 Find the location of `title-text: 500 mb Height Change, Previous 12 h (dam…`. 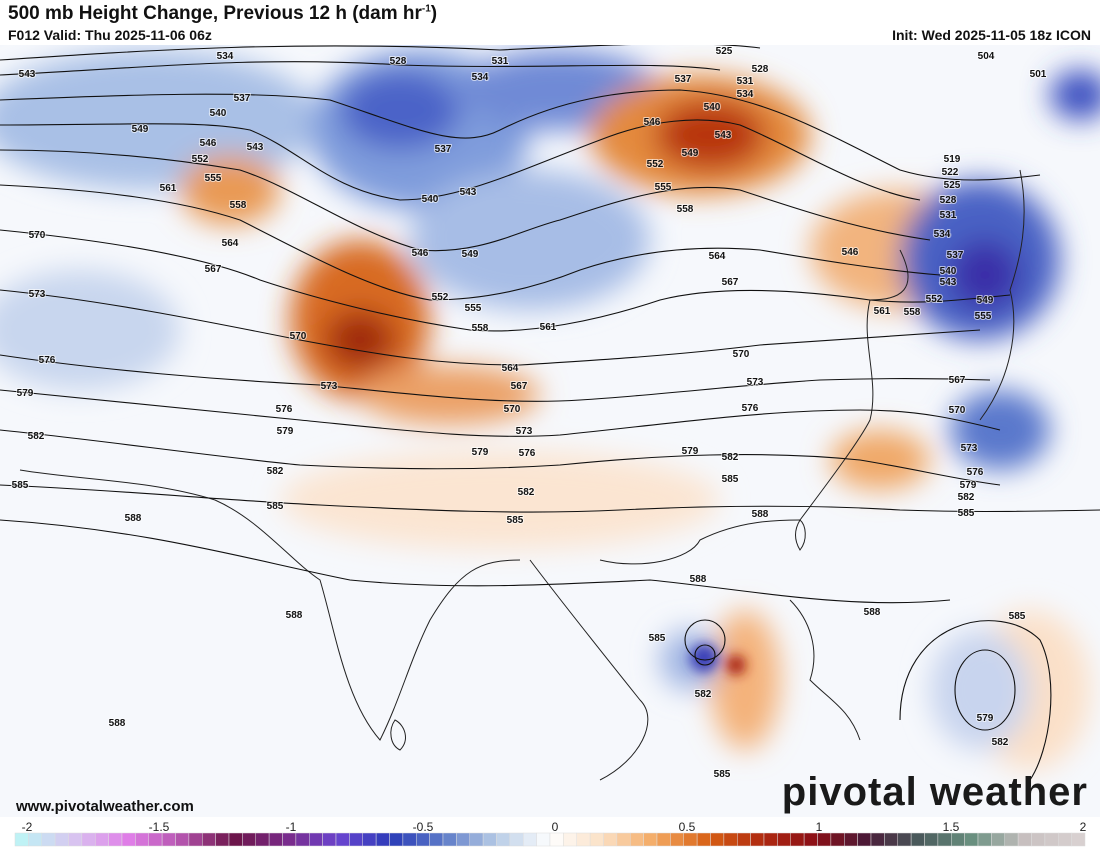

title-text: 500 mb Height Change, Previous 12 h (dam… is located at coordinates (215, 13).